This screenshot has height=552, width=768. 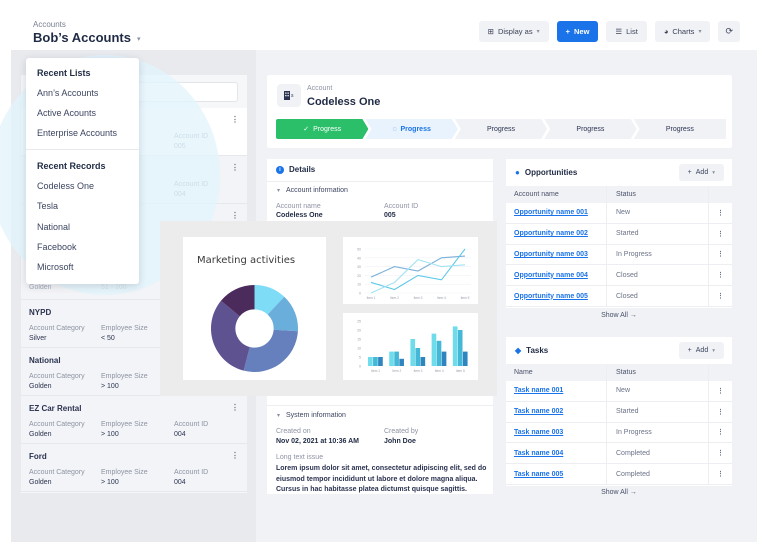 I want to click on menu-item-microsoft: Microsoft, so click(x=55, y=267).